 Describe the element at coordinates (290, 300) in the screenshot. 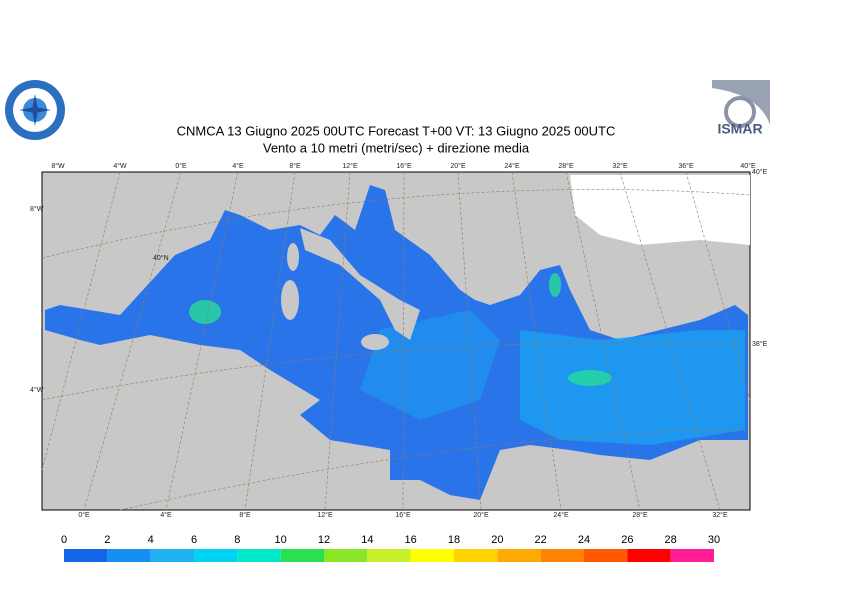

I see `sardinia` at that location.